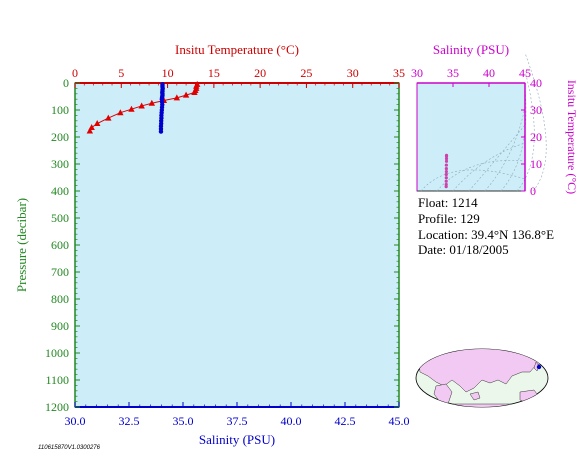 The height and width of the screenshot is (468, 587). I want to click on ts-salinity-ticks: 30 35 40 45, so click(471, 76).